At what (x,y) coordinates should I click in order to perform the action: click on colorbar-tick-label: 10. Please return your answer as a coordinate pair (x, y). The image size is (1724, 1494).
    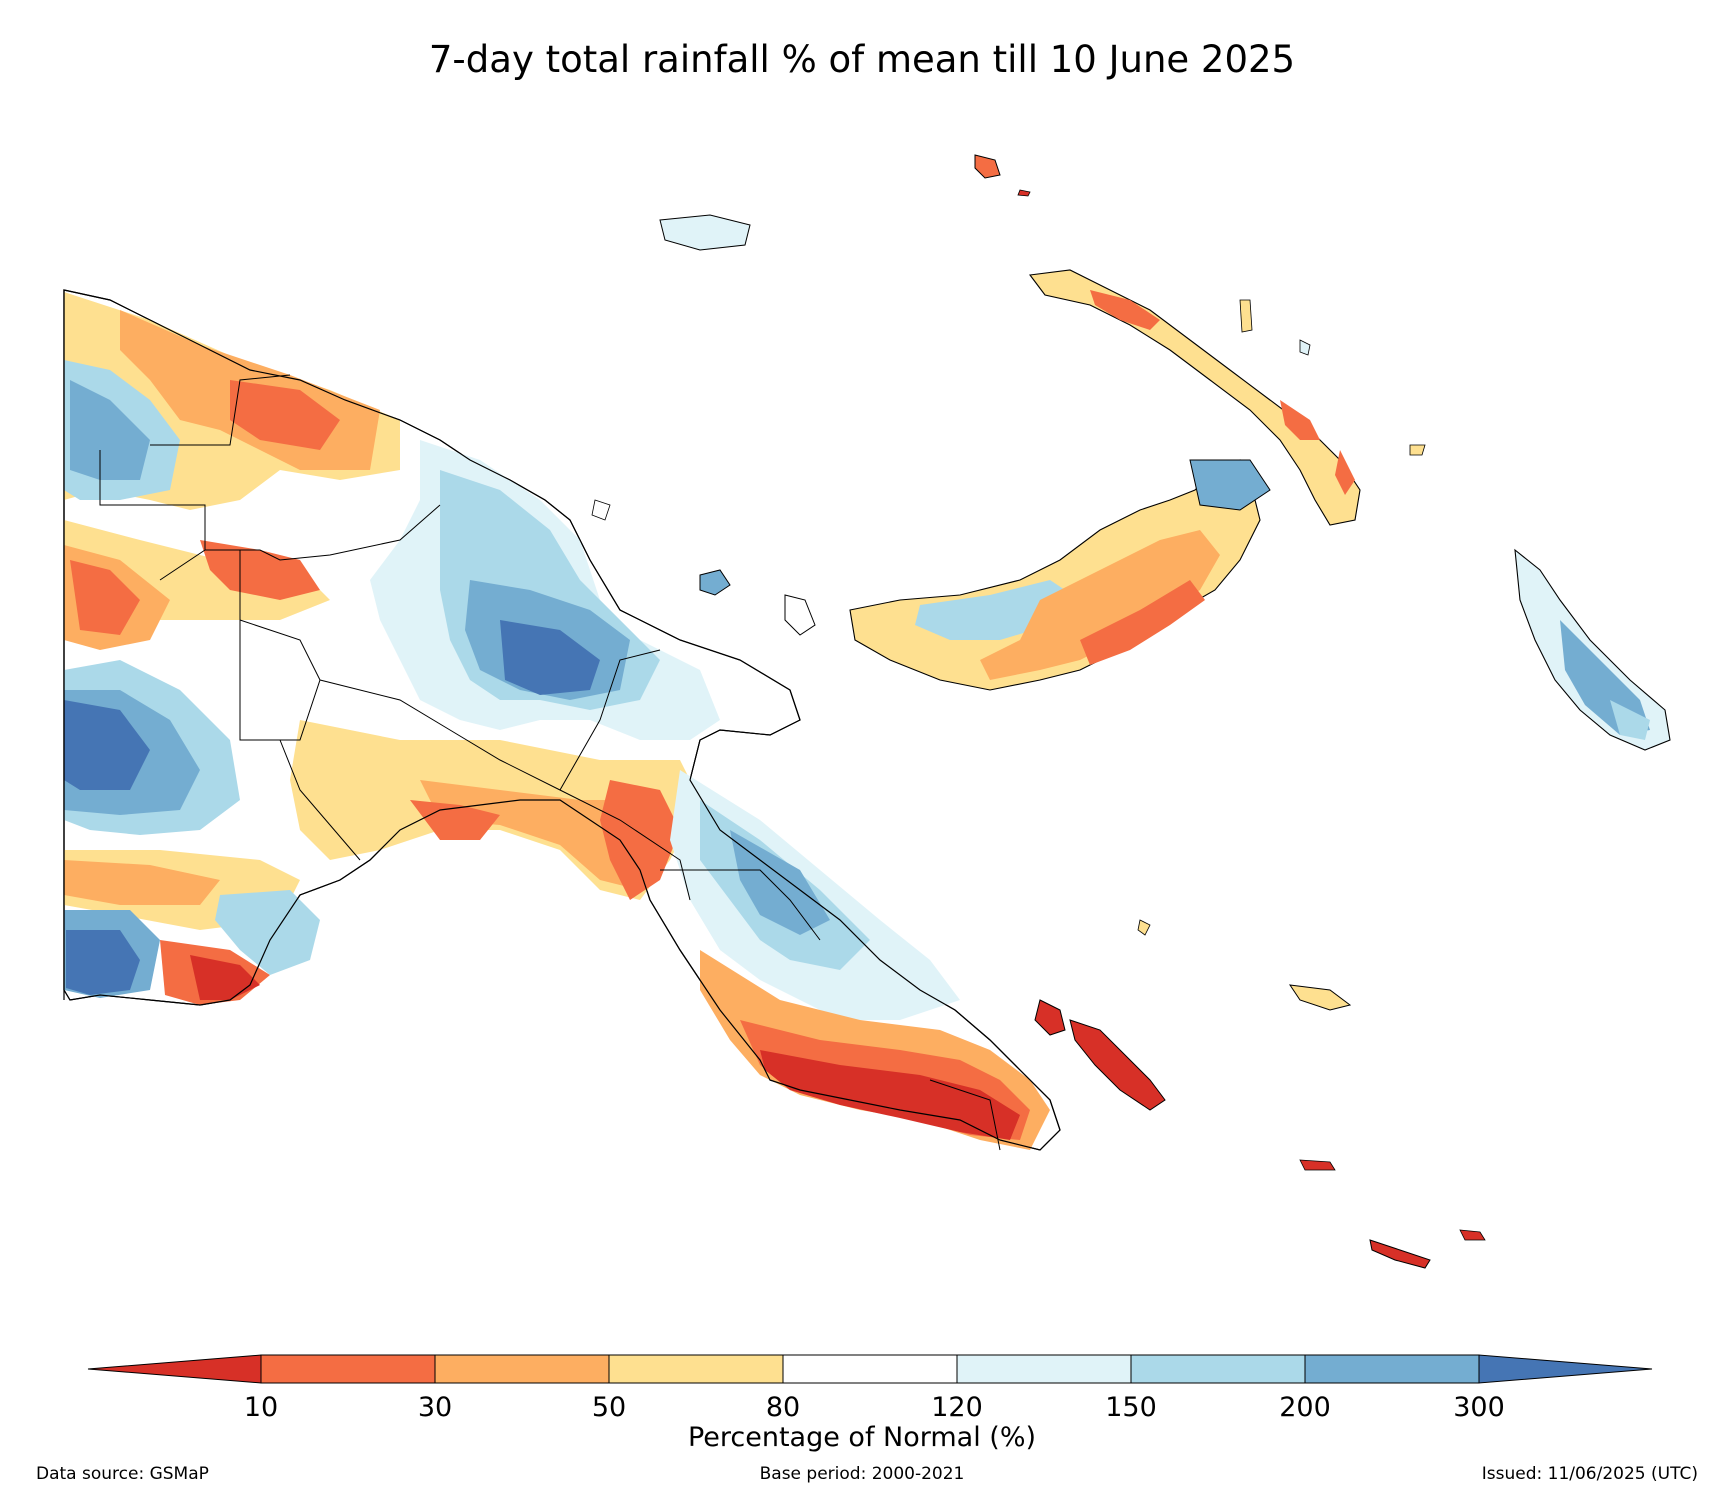
    Looking at the image, I should click on (261, 1407).